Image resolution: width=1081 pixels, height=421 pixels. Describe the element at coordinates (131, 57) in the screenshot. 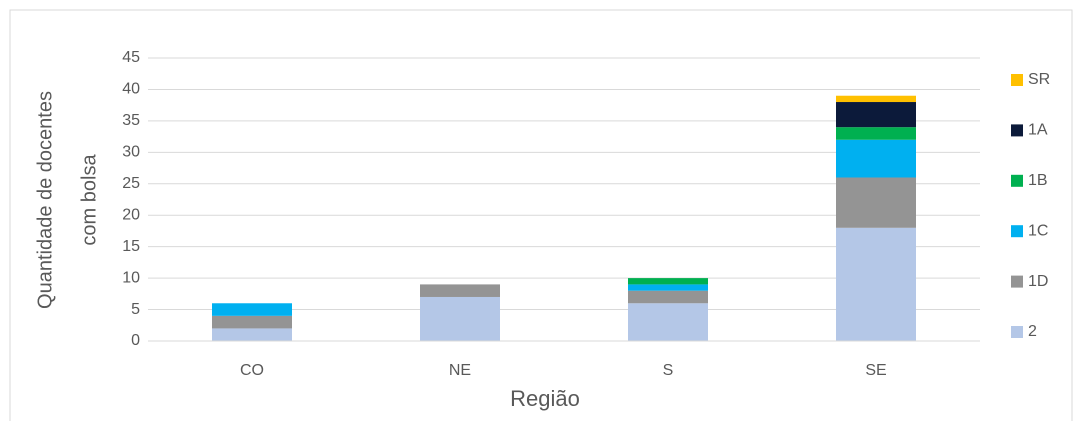

I see `y-tick-label: 45` at that location.